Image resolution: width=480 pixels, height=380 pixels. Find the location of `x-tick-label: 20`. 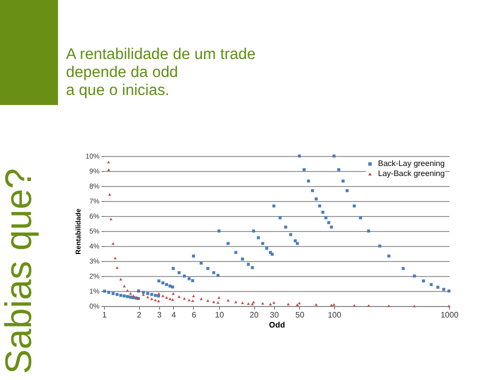

x-tick-label: 20 is located at coordinates (255, 315).